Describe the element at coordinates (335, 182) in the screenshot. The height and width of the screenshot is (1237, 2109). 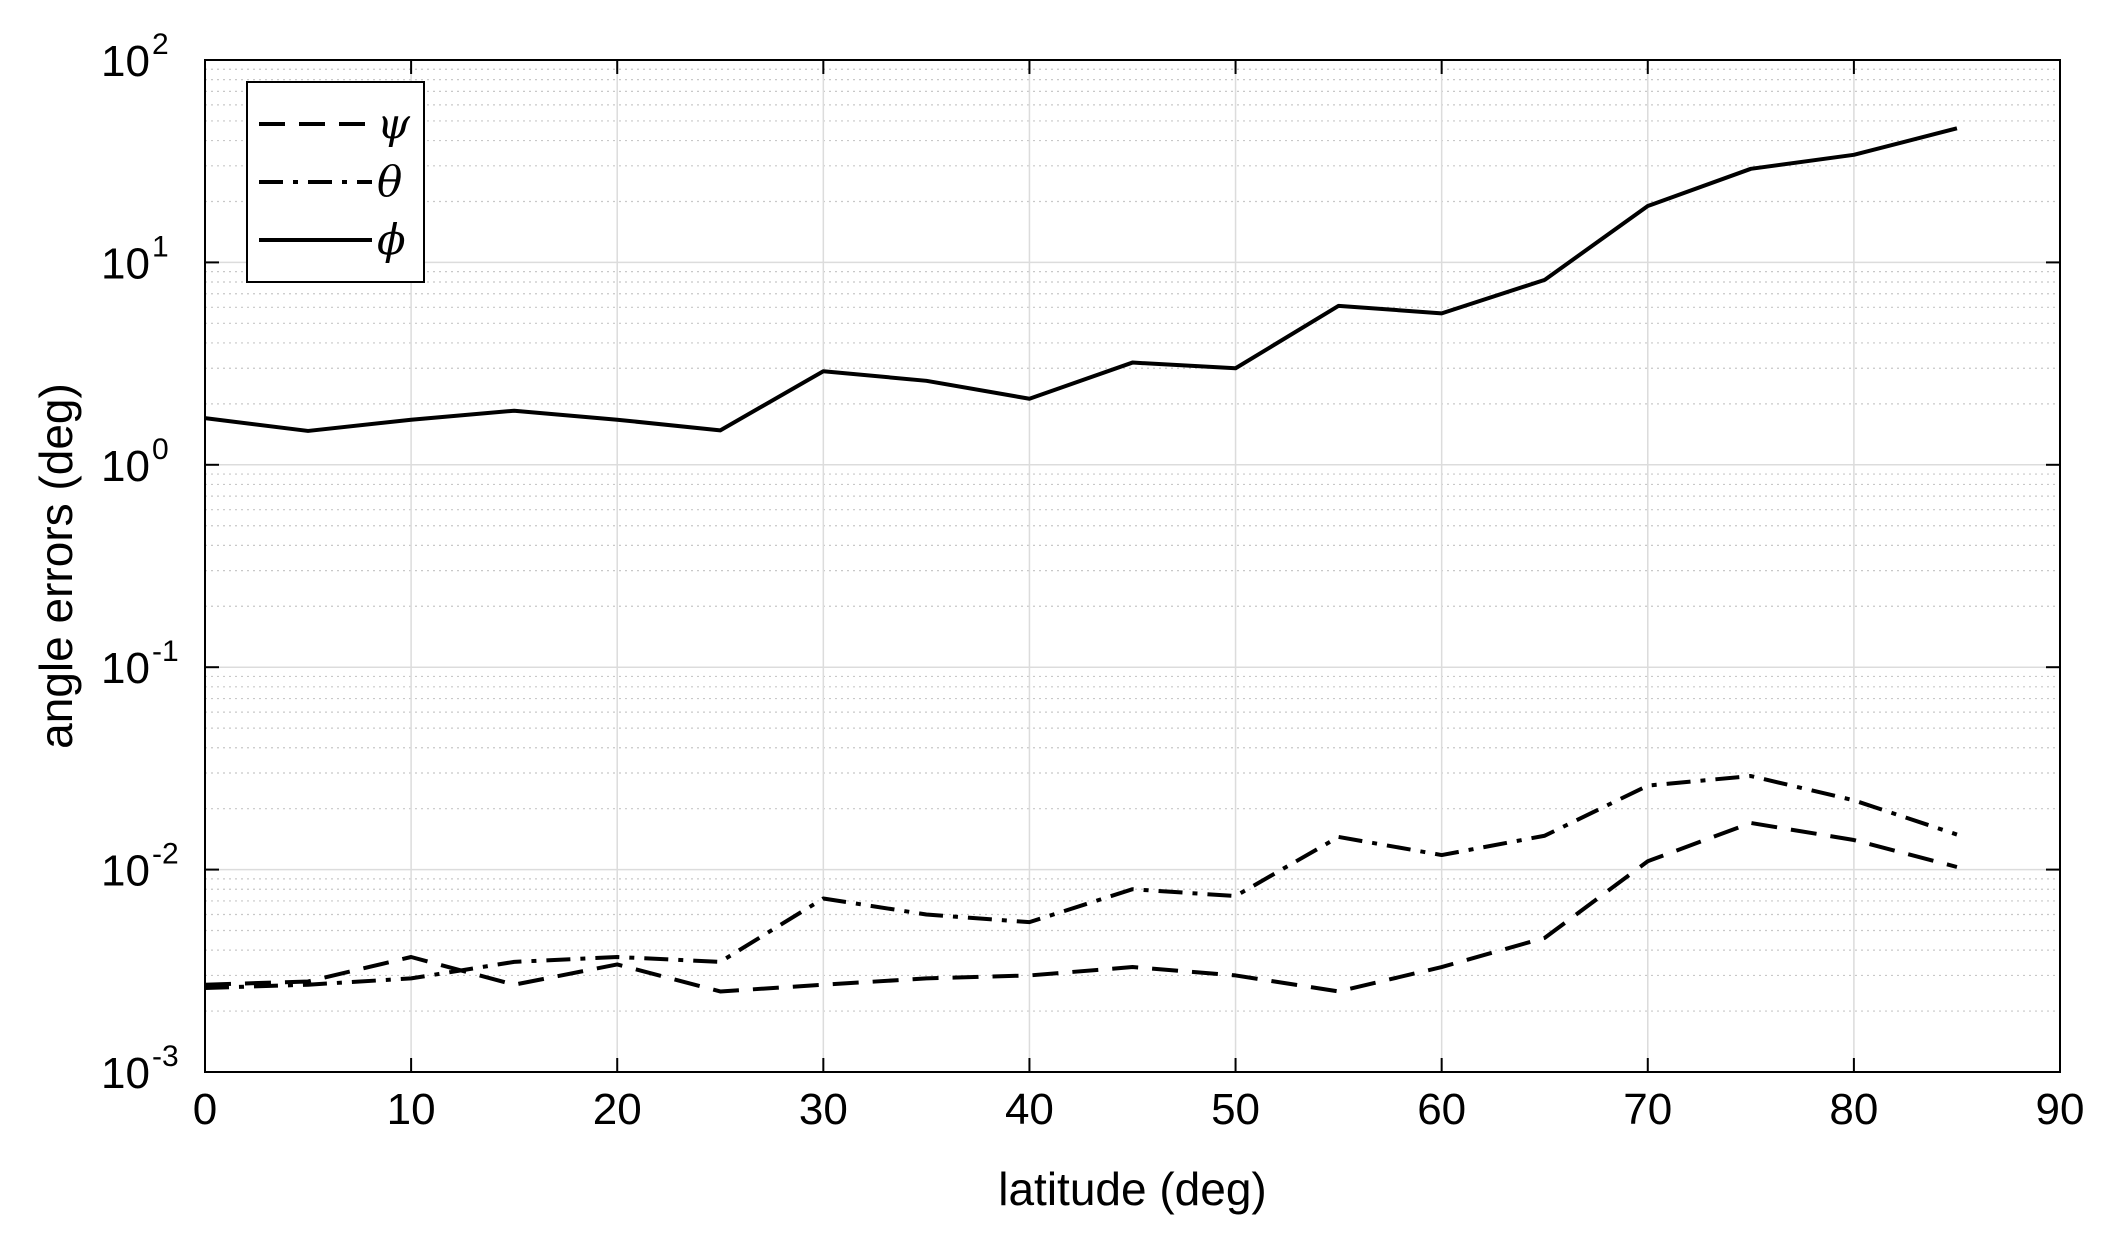
I see `legend: ψθϕ` at that location.